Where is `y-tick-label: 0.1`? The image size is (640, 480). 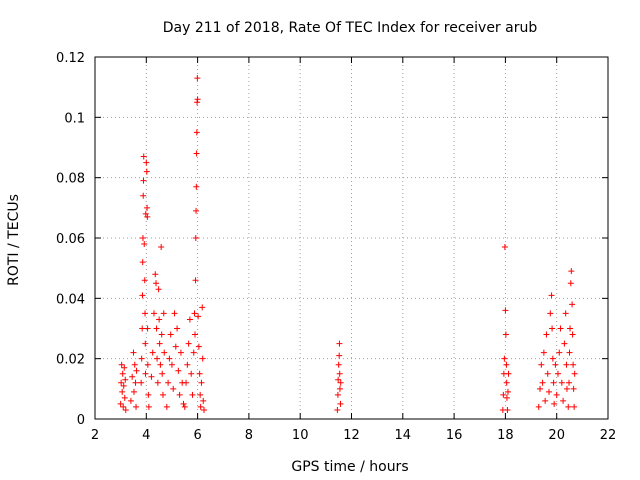 y-tick-label: 0.1 is located at coordinates (74, 118).